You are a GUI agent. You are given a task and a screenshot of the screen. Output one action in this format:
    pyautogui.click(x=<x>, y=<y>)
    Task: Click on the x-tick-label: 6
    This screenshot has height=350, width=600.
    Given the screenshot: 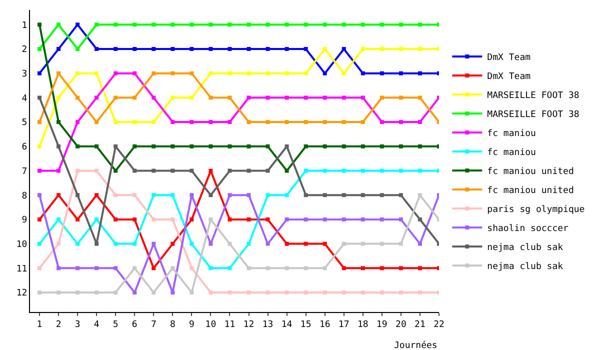 What is the action you would take?
    pyautogui.click(x=135, y=325)
    